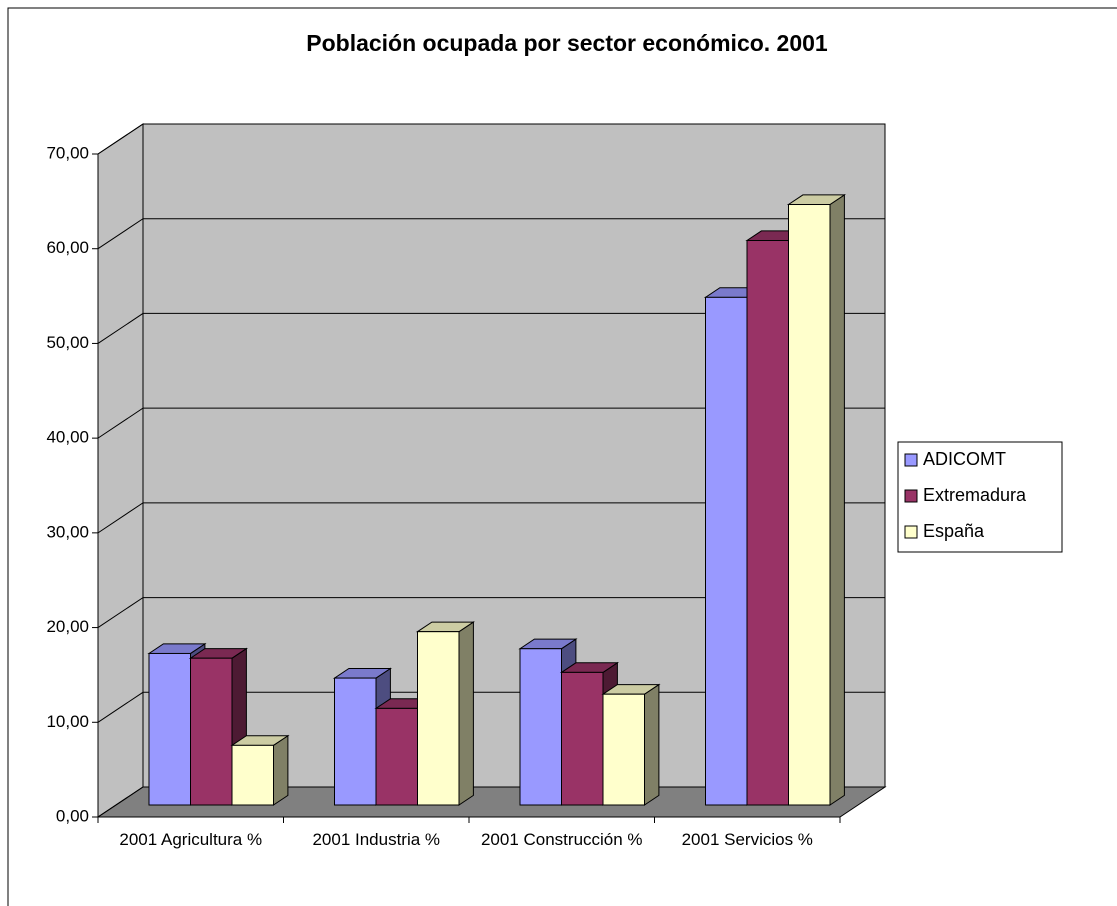 This screenshot has width=1117, height=906. Describe the element at coordinates (954, 531) in the screenshot. I see `legend-label: España` at that location.